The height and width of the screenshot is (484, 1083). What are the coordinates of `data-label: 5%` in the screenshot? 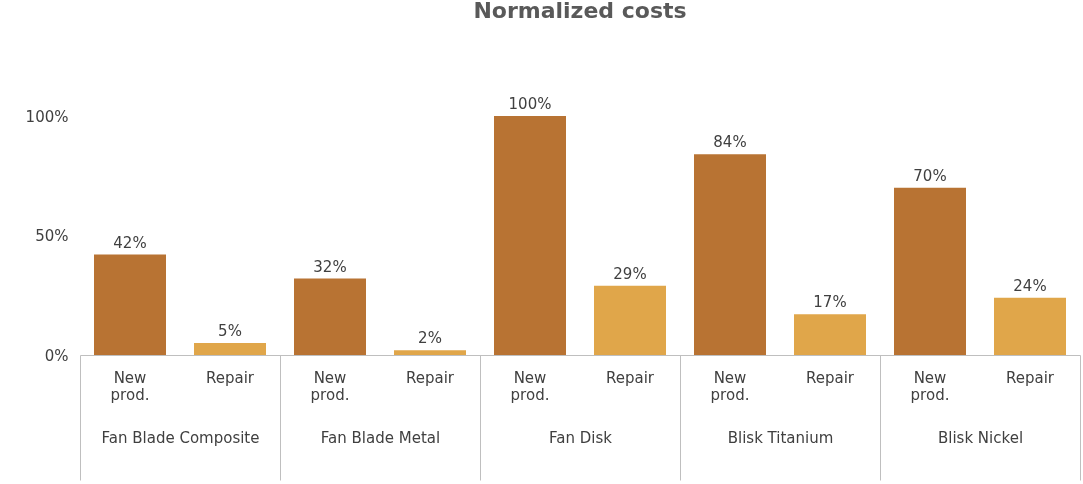 It's located at (230, 331).